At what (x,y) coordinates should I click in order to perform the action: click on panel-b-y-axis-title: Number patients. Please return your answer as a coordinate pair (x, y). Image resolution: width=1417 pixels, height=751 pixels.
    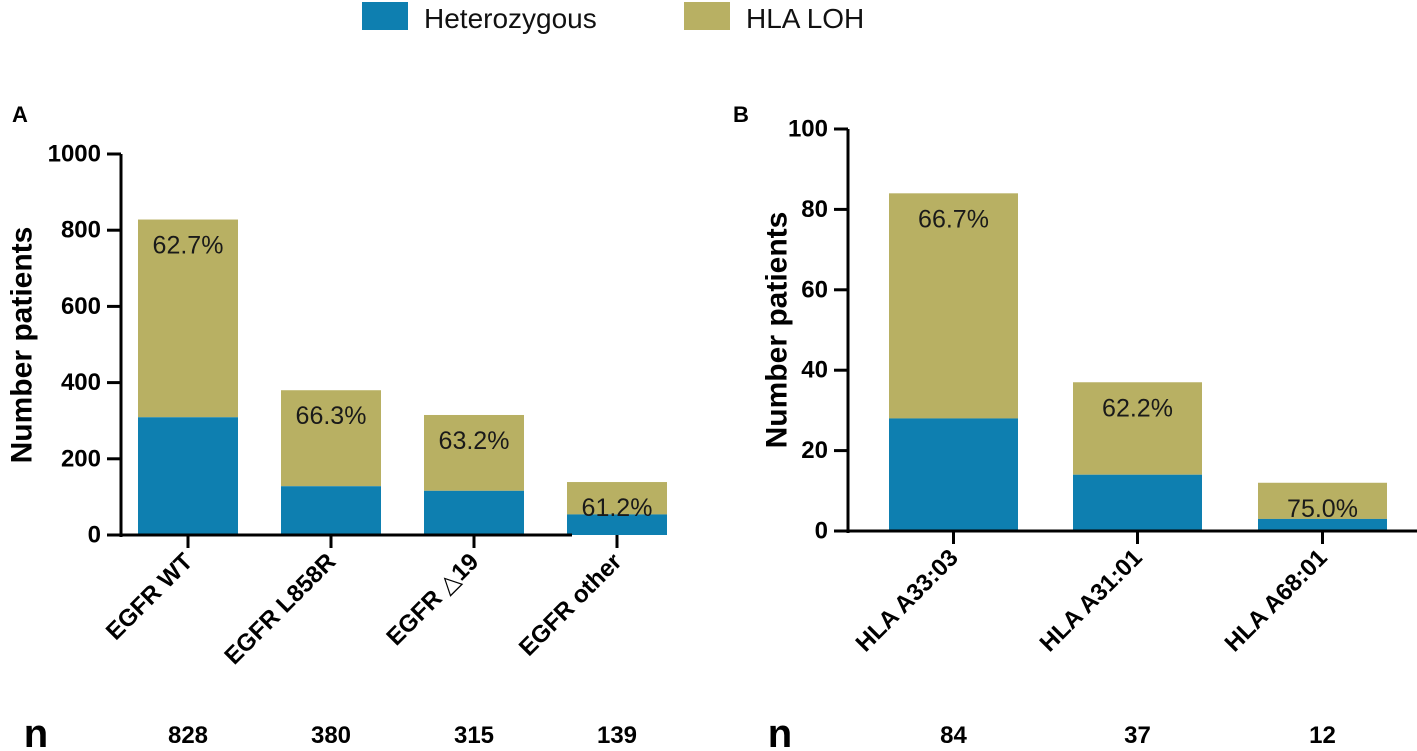
    Looking at the image, I should click on (777, 330).